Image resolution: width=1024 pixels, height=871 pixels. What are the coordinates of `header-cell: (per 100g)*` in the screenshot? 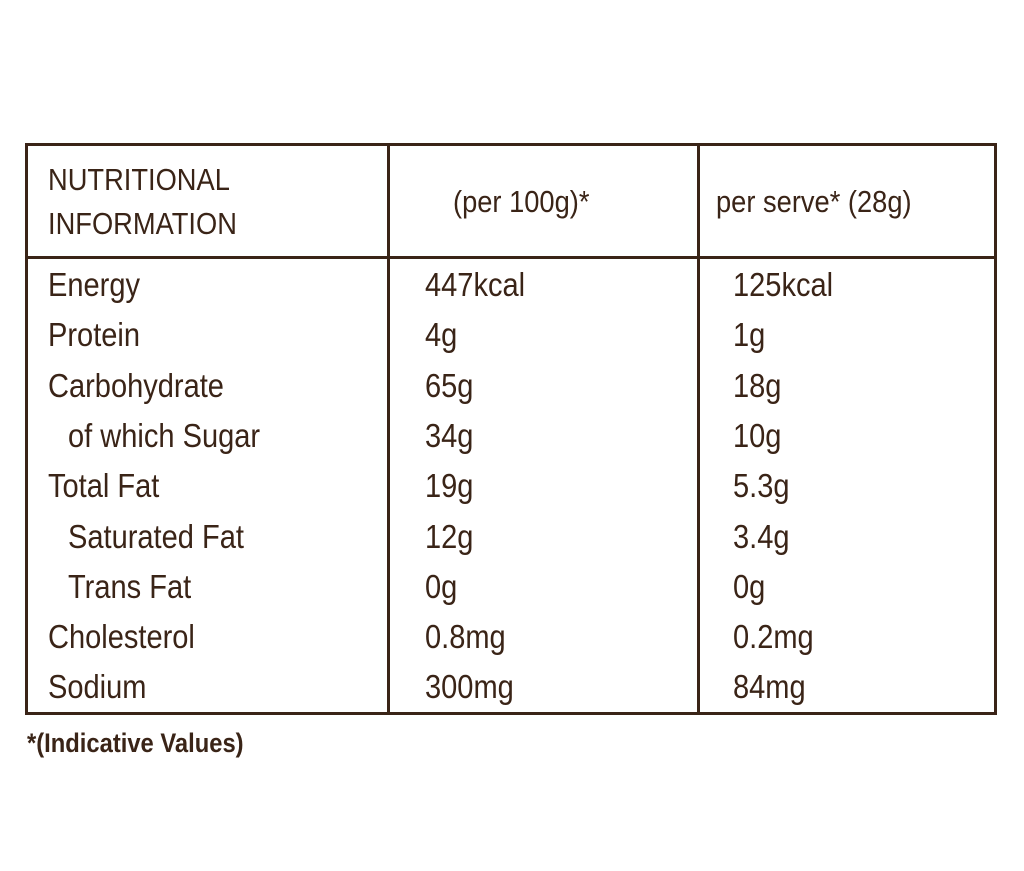 It's located at (521, 201).